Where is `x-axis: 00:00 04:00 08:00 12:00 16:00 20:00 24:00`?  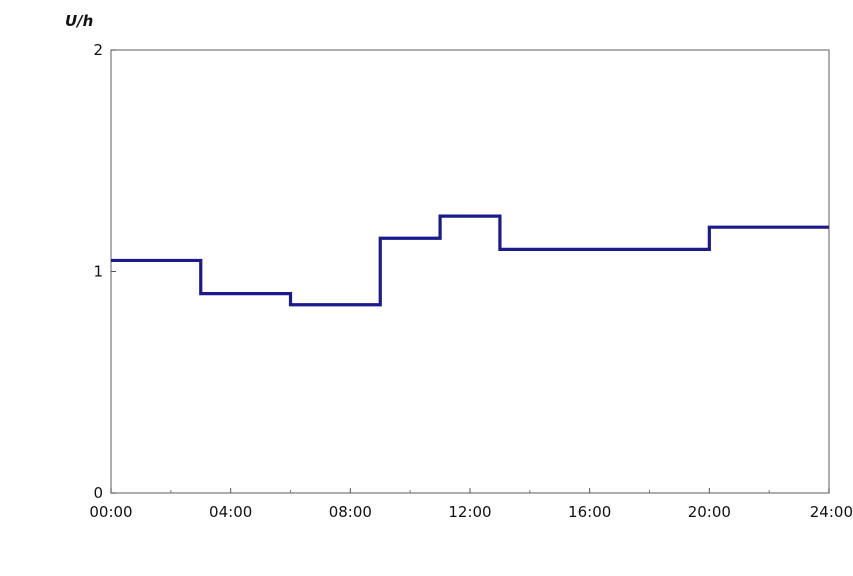
x-axis: 00:00 04:00 08:00 12:00 16:00 20:00 24:00 is located at coordinates (471, 504).